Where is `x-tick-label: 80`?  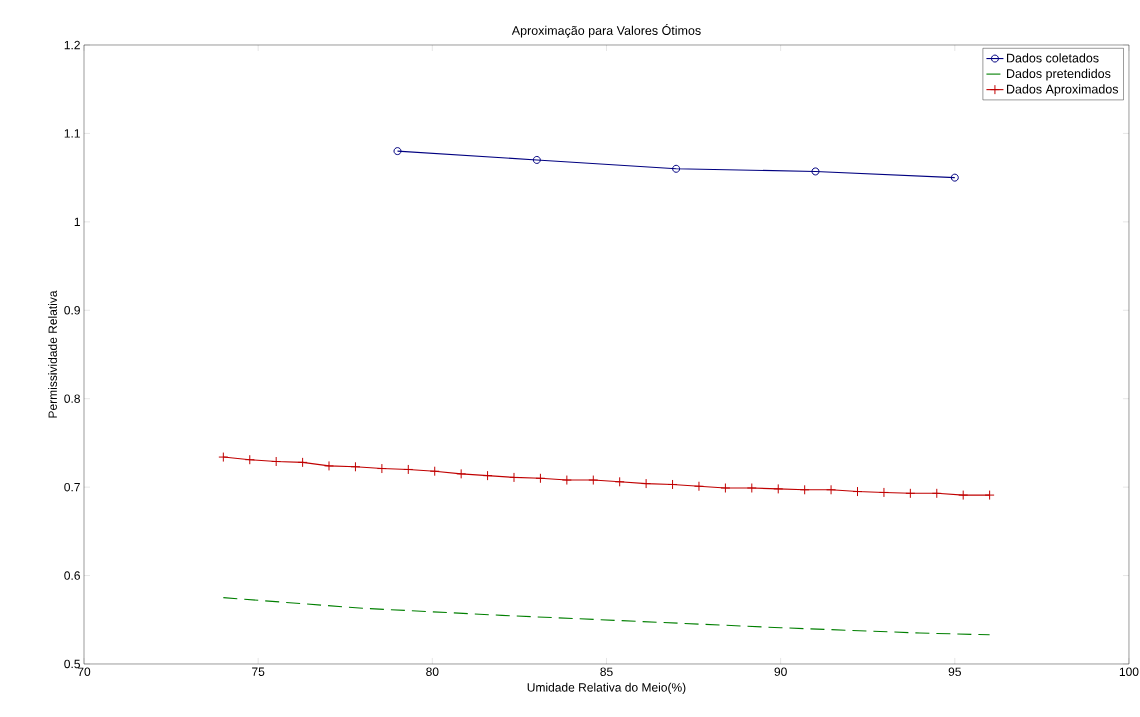
x-tick-label: 80 is located at coordinates (432, 672).